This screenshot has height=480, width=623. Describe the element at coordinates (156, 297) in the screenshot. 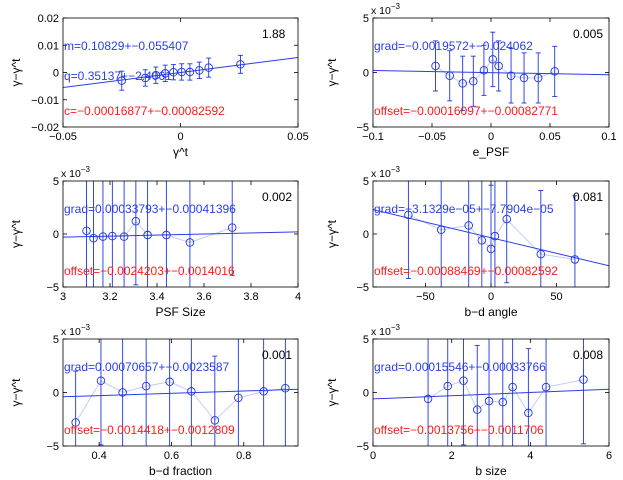

I see `x-tick-label: 3.4` at that location.